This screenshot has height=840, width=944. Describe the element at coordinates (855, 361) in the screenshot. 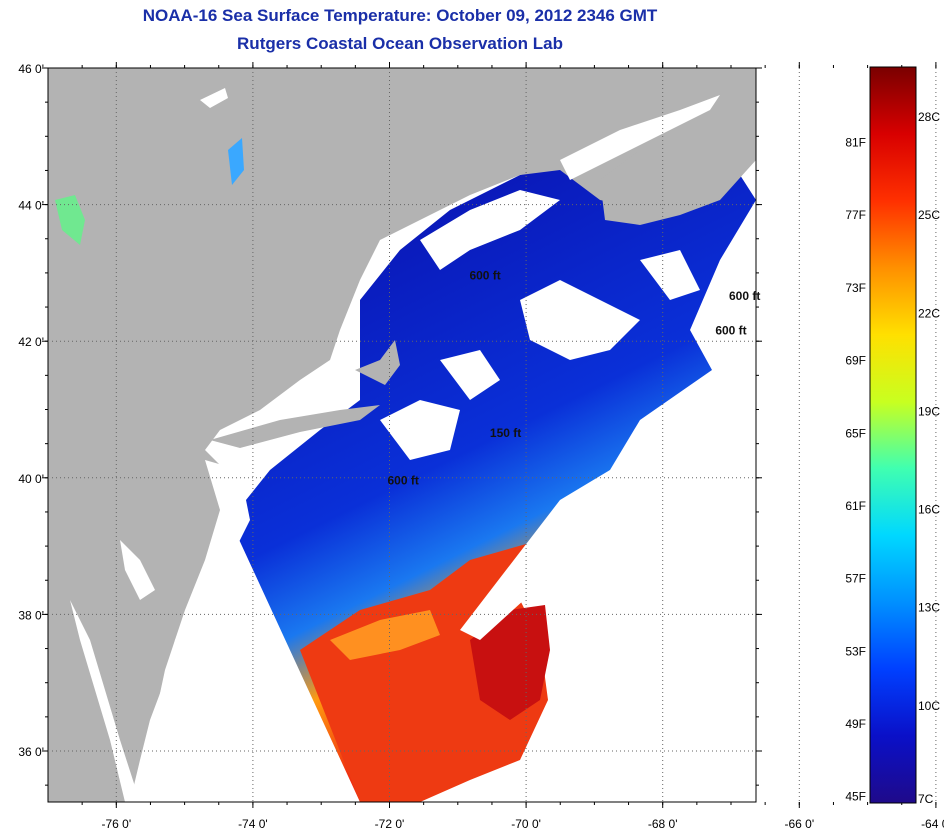

I see `colorbar-fahrenheit-label: 69F` at that location.